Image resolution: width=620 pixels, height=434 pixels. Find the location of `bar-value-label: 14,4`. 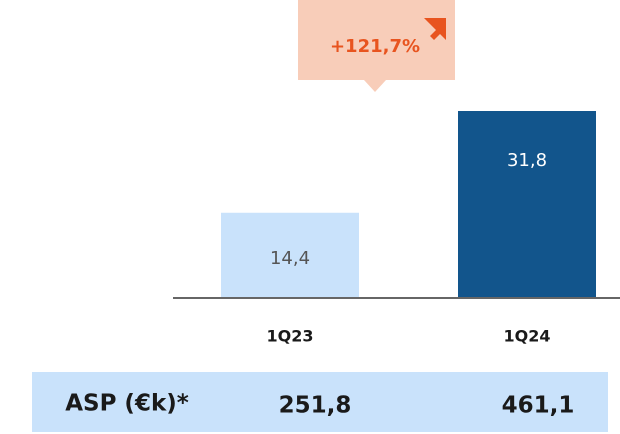

bar-value-label: 14,4 is located at coordinates (290, 258).